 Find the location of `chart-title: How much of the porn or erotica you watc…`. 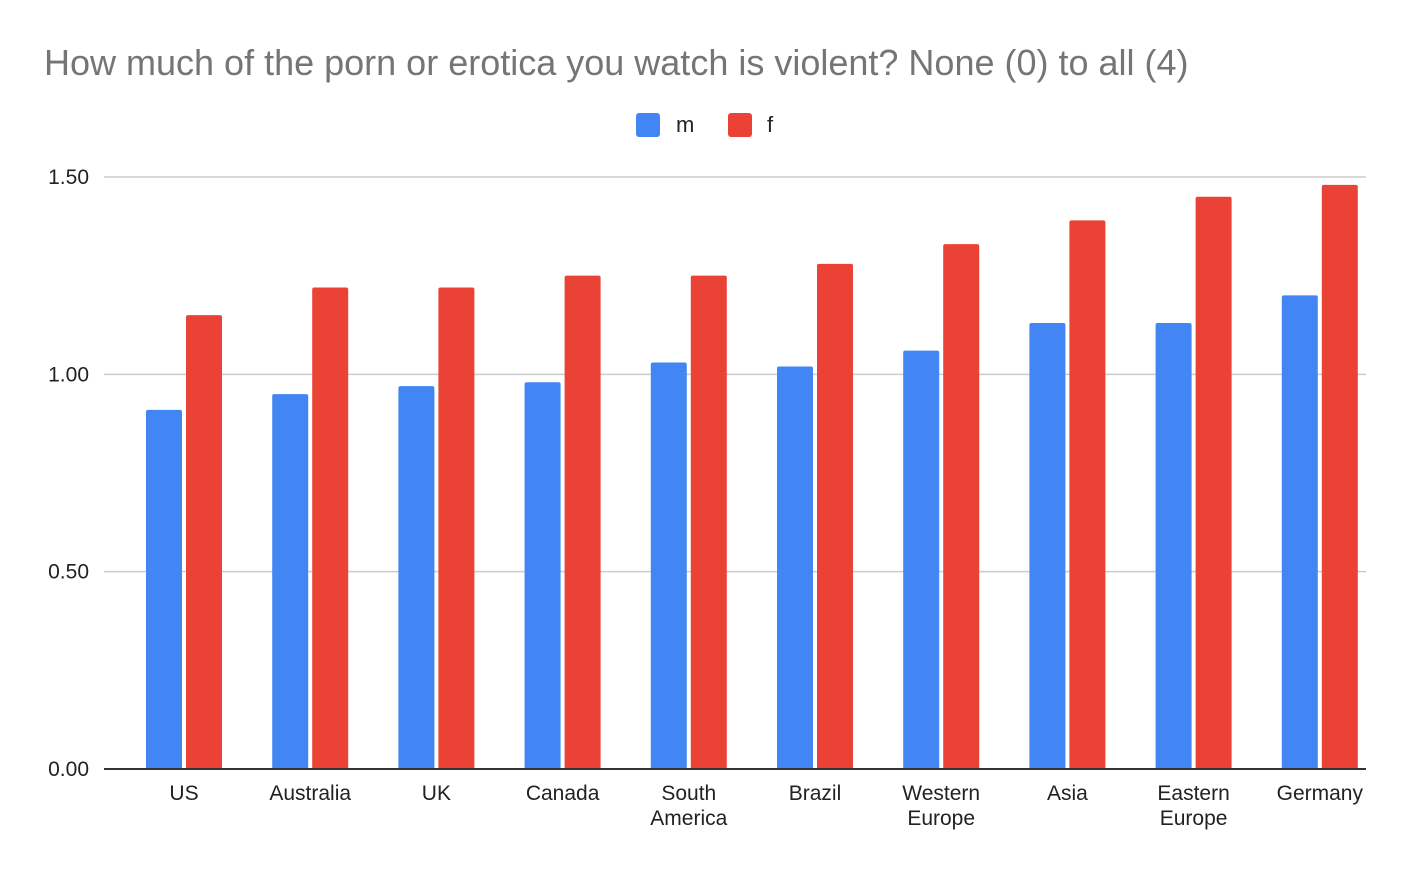

chart-title: How much of the porn or erotica you watc… is located at coordinates (616, 62).